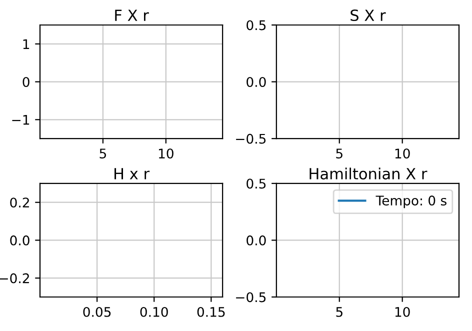  What do you see at coordinates (154, 311) in the screenshot?
I see `x-tick-label: 0.10` at bounding box center [154, 311].